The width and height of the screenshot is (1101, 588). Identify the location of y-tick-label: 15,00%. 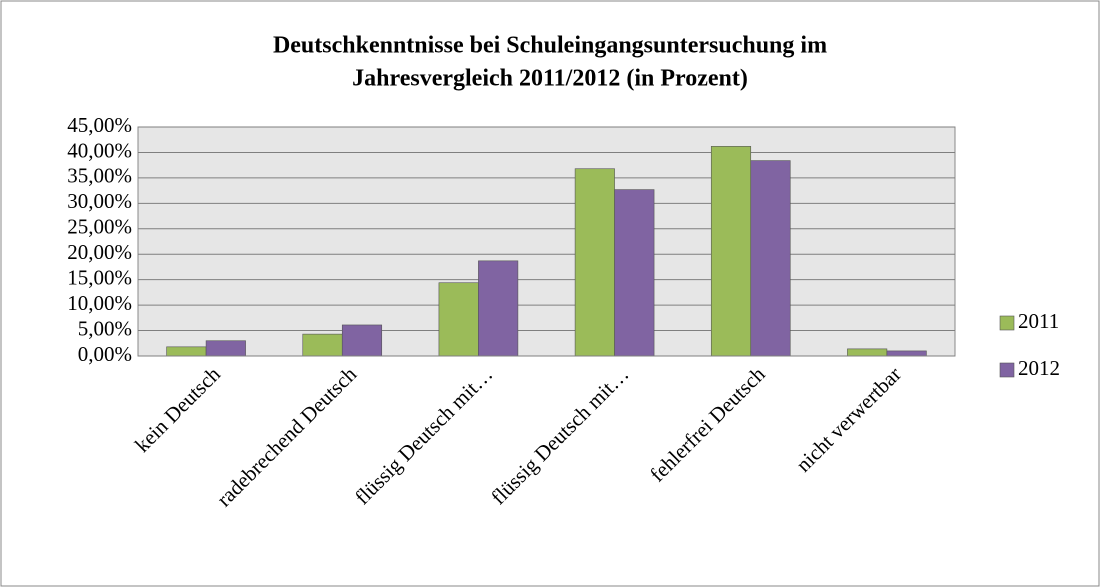
(99, 277).